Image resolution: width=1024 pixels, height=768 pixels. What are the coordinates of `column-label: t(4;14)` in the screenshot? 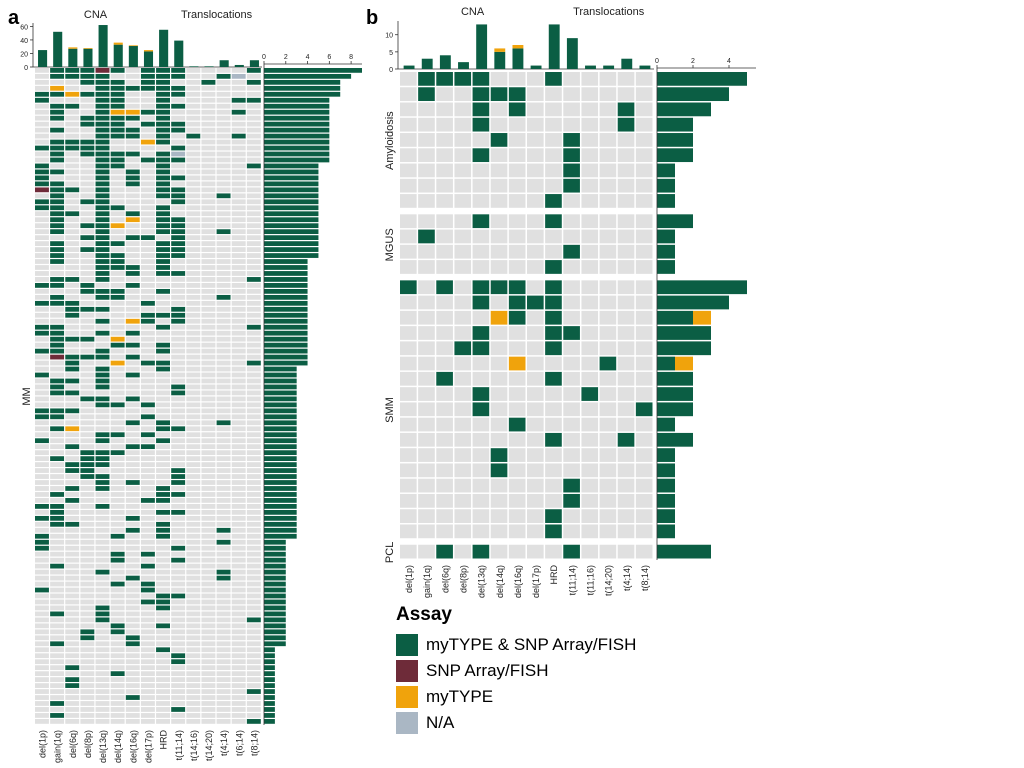 It's located at (627, 578).